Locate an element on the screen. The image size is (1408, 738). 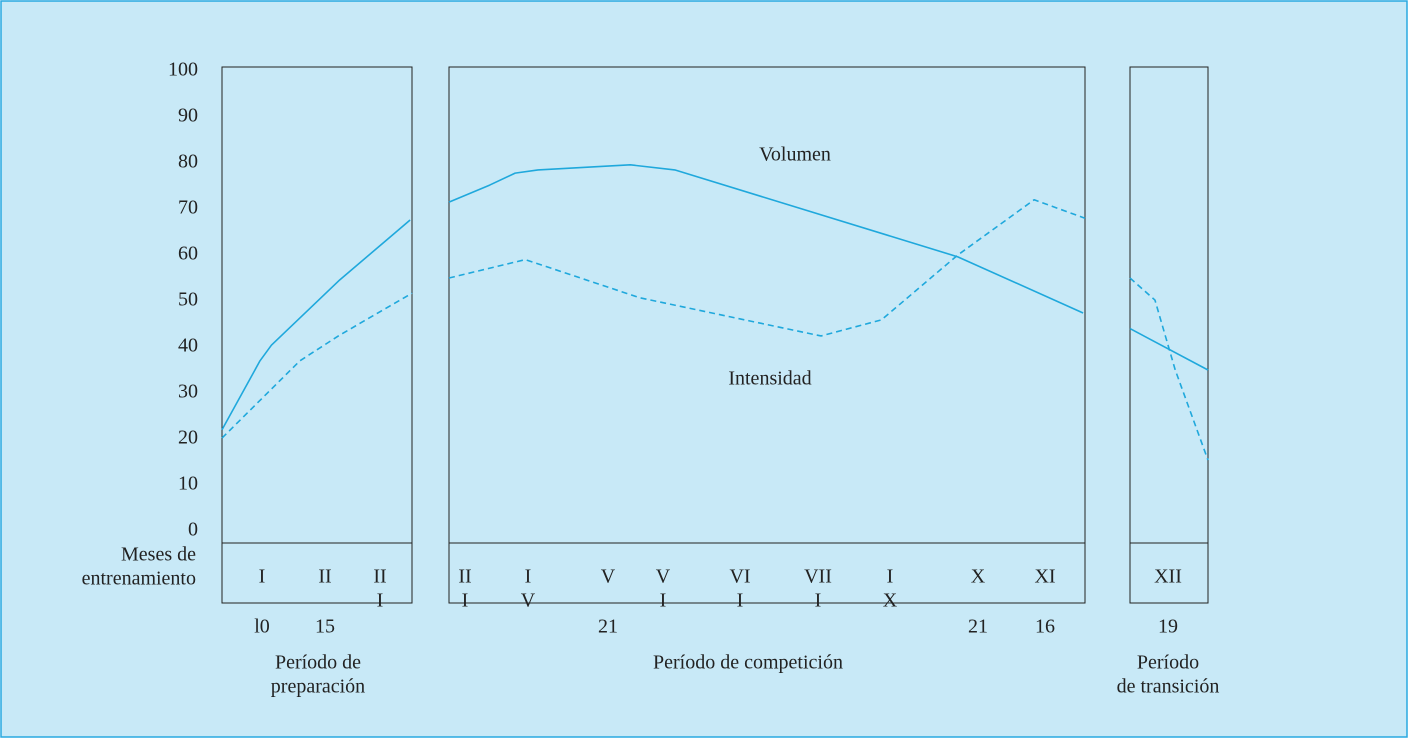
day-label: 19 is located at coordinates (1168, 627).